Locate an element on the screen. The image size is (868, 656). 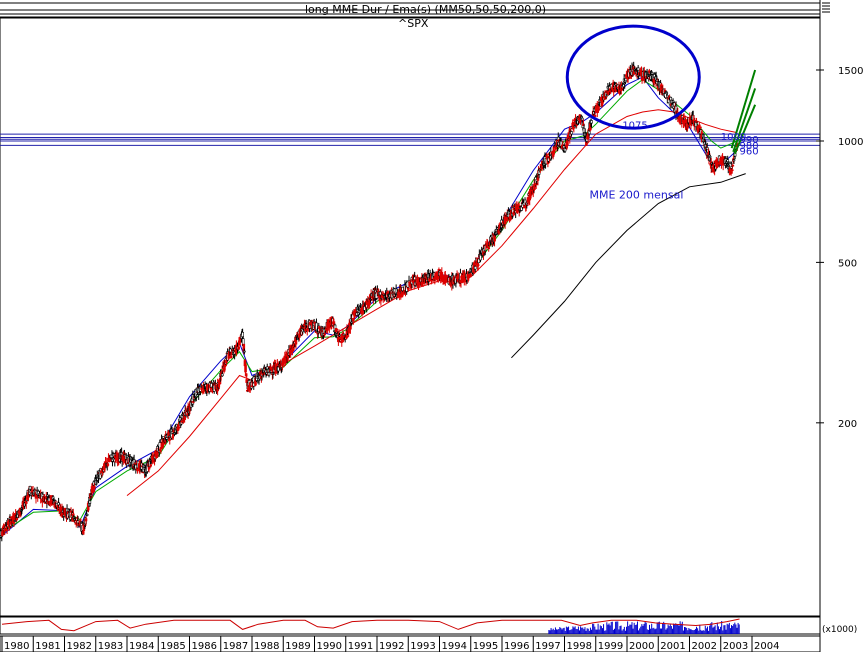
x-tick-label: 2001 is located at coordinates (672, 646).